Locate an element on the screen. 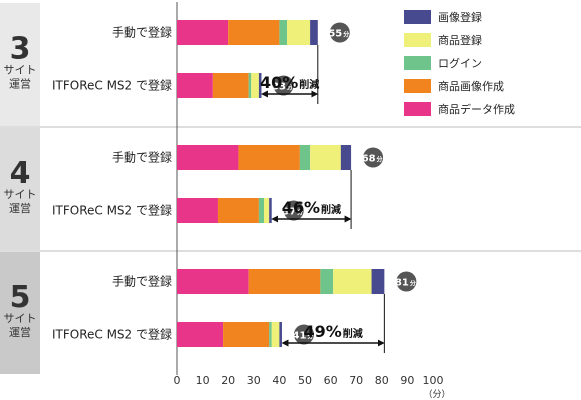  total-value: 55分 is located at coordinates (338, 34).